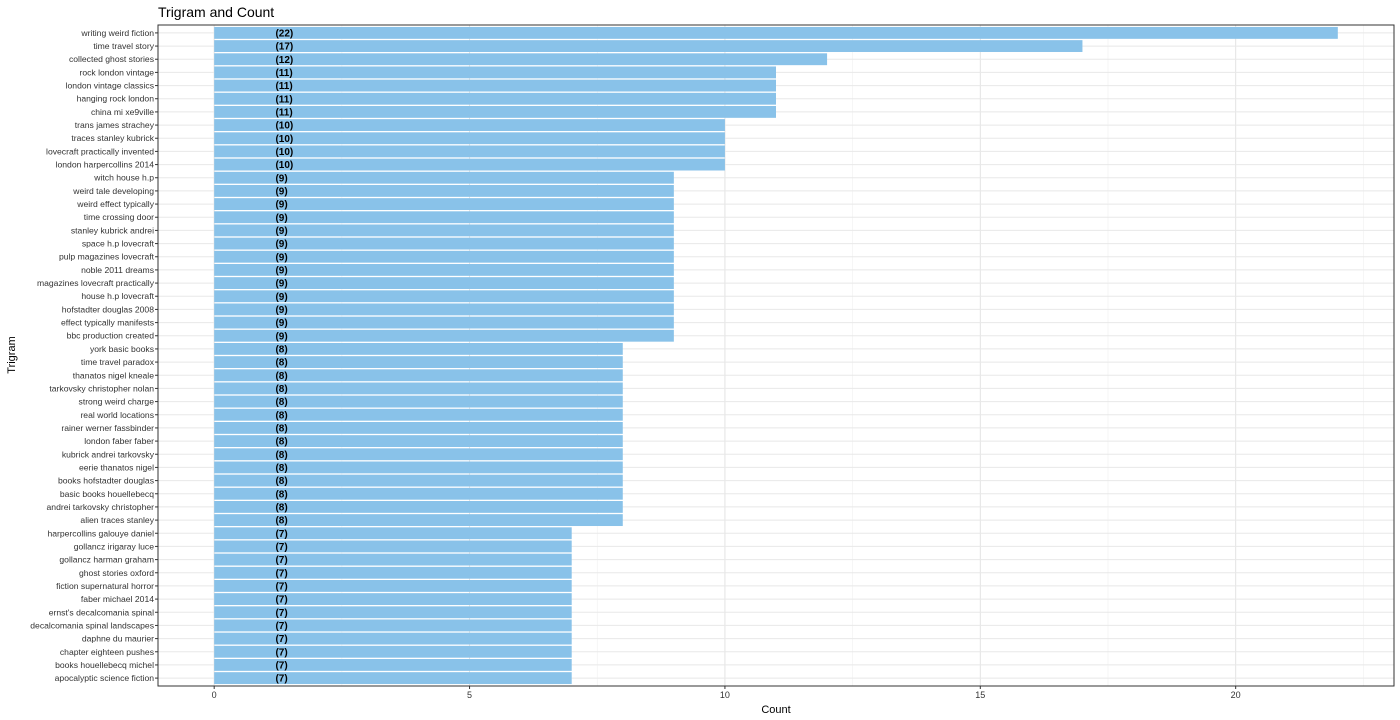 Image resolution: width=1400 pixels, height=720 pixels. I want to click on x-tick-label: 0, so click(214, 695).